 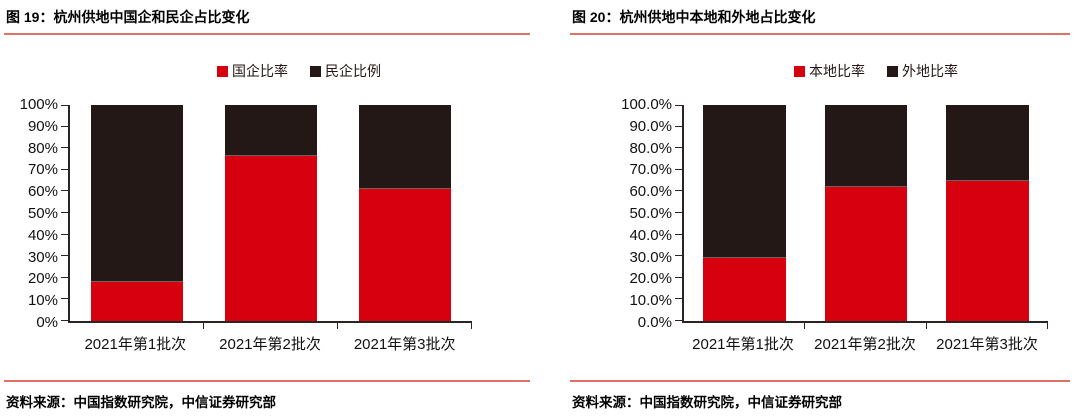 What do you see at coordinates (252, 71) in the screenshot?
I see `legend-item: 国企比率` at bounding box center [252, 71].